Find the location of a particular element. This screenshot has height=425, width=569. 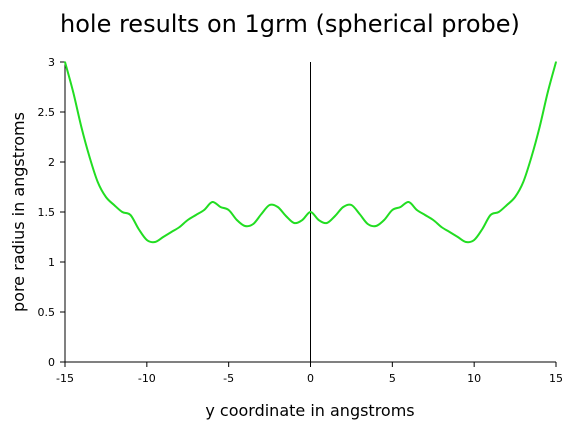

y-axis-label: pore radius in angstroms is located at coordinates (18, 212).